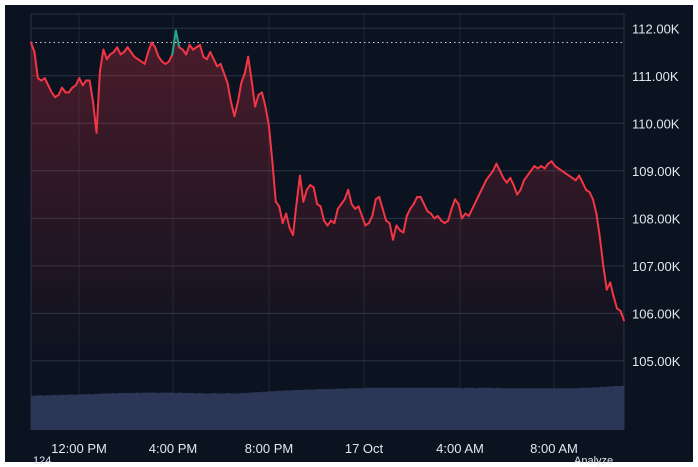  I want to click on footer-left-label: 124, so click(42, 461).